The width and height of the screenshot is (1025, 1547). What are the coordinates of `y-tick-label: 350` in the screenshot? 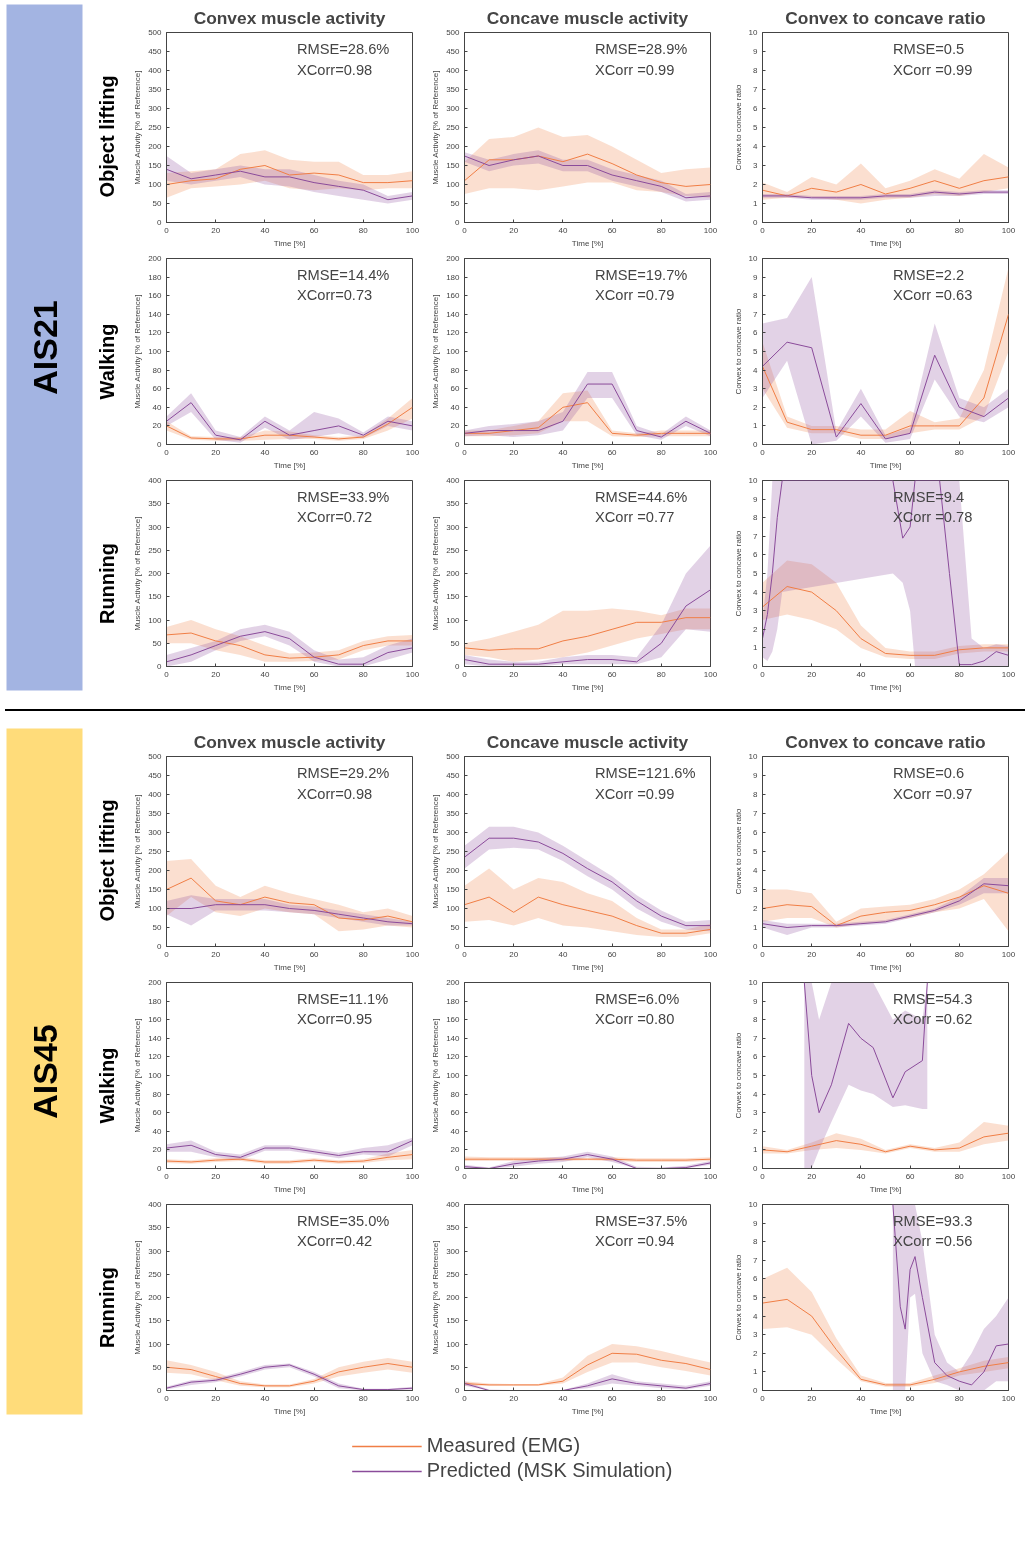 It's located at (155, 1228).